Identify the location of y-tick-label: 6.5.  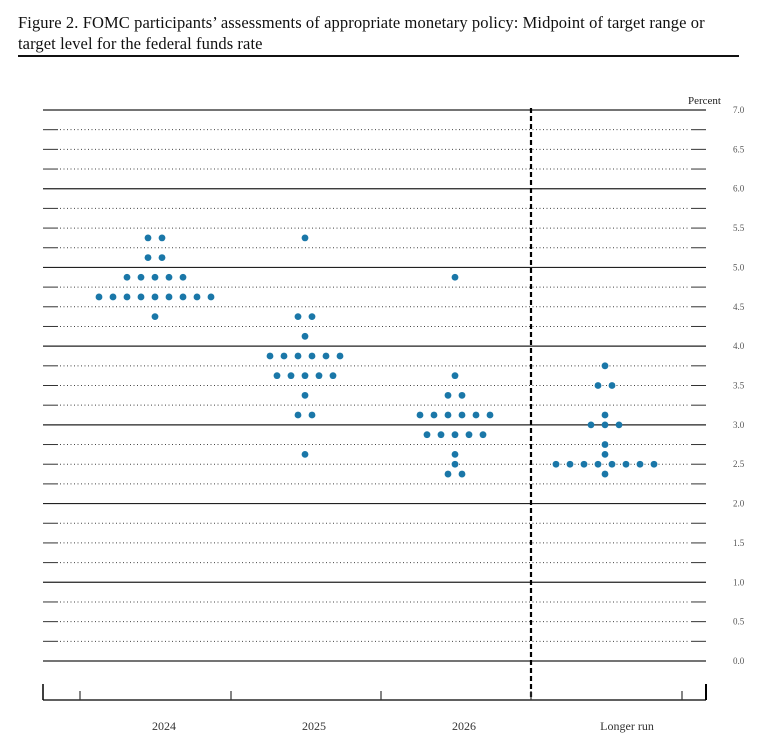
(739, 149).